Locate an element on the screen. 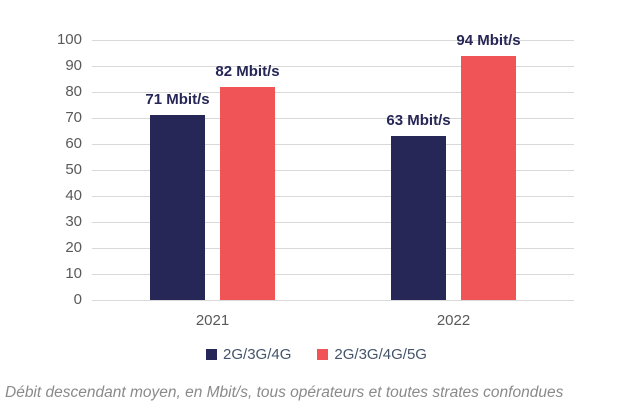 Image resolution: width=633 pixels, height=417 pixels. legend-label: 2G/3G/4G/5G is located at coordinates (380, 354).